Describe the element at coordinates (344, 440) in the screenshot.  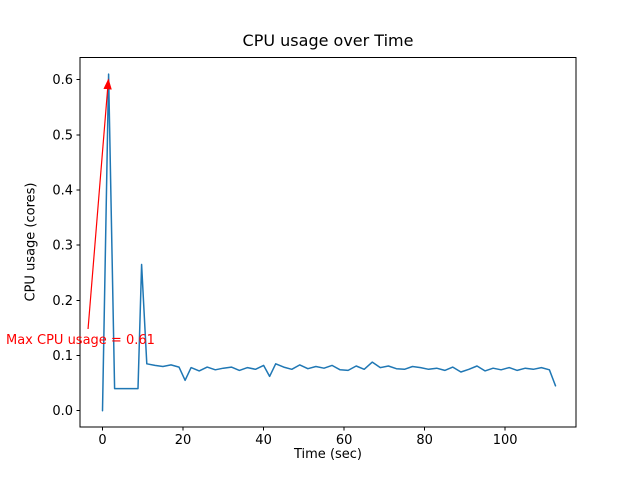
I see `x-tick-label: 60` at that location.